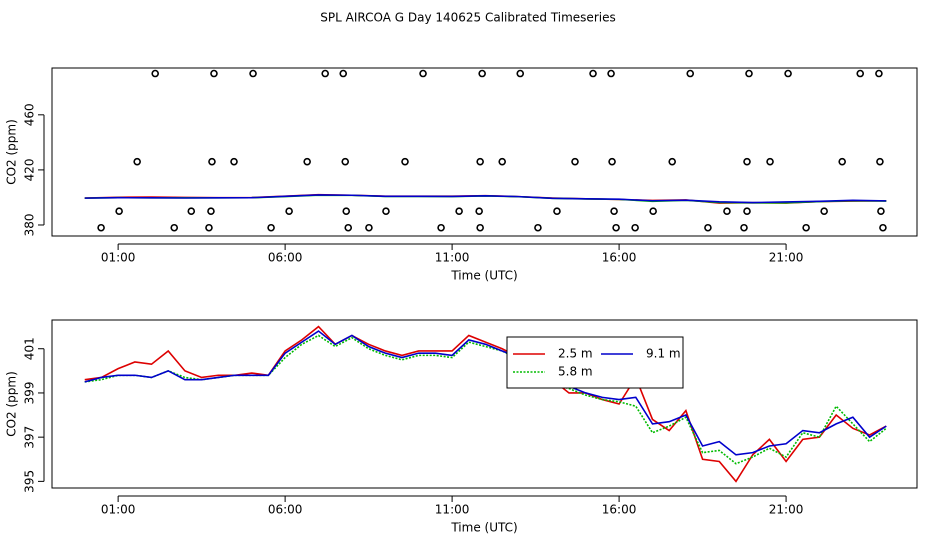 The width and height of the screenshot is (936, 540). I want to click on legend-box, so click(595, 362).